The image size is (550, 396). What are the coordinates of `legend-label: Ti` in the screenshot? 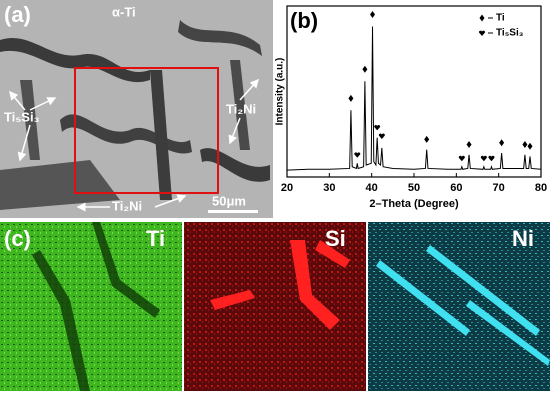 It's located at (500, 18).